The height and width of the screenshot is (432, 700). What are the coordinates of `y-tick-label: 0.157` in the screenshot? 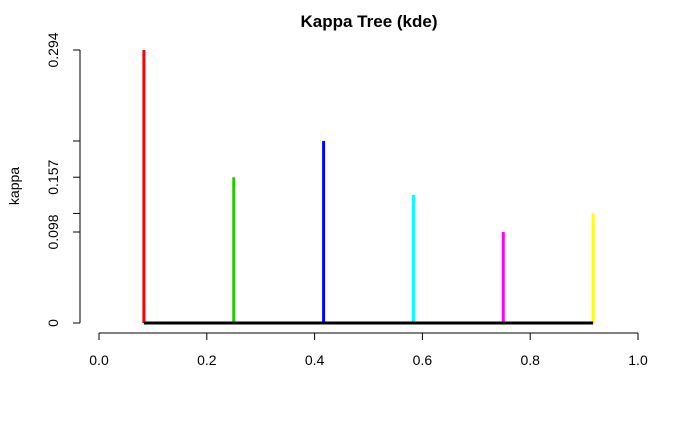 It's located at (53, 176).